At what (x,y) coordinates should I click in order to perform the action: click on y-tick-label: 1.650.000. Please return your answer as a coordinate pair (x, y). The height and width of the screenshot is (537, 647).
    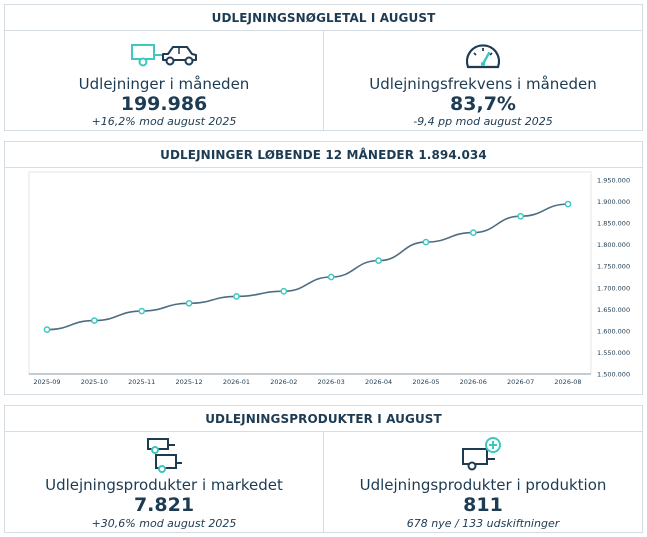
    Looking at the image, I should click on (613, 310).